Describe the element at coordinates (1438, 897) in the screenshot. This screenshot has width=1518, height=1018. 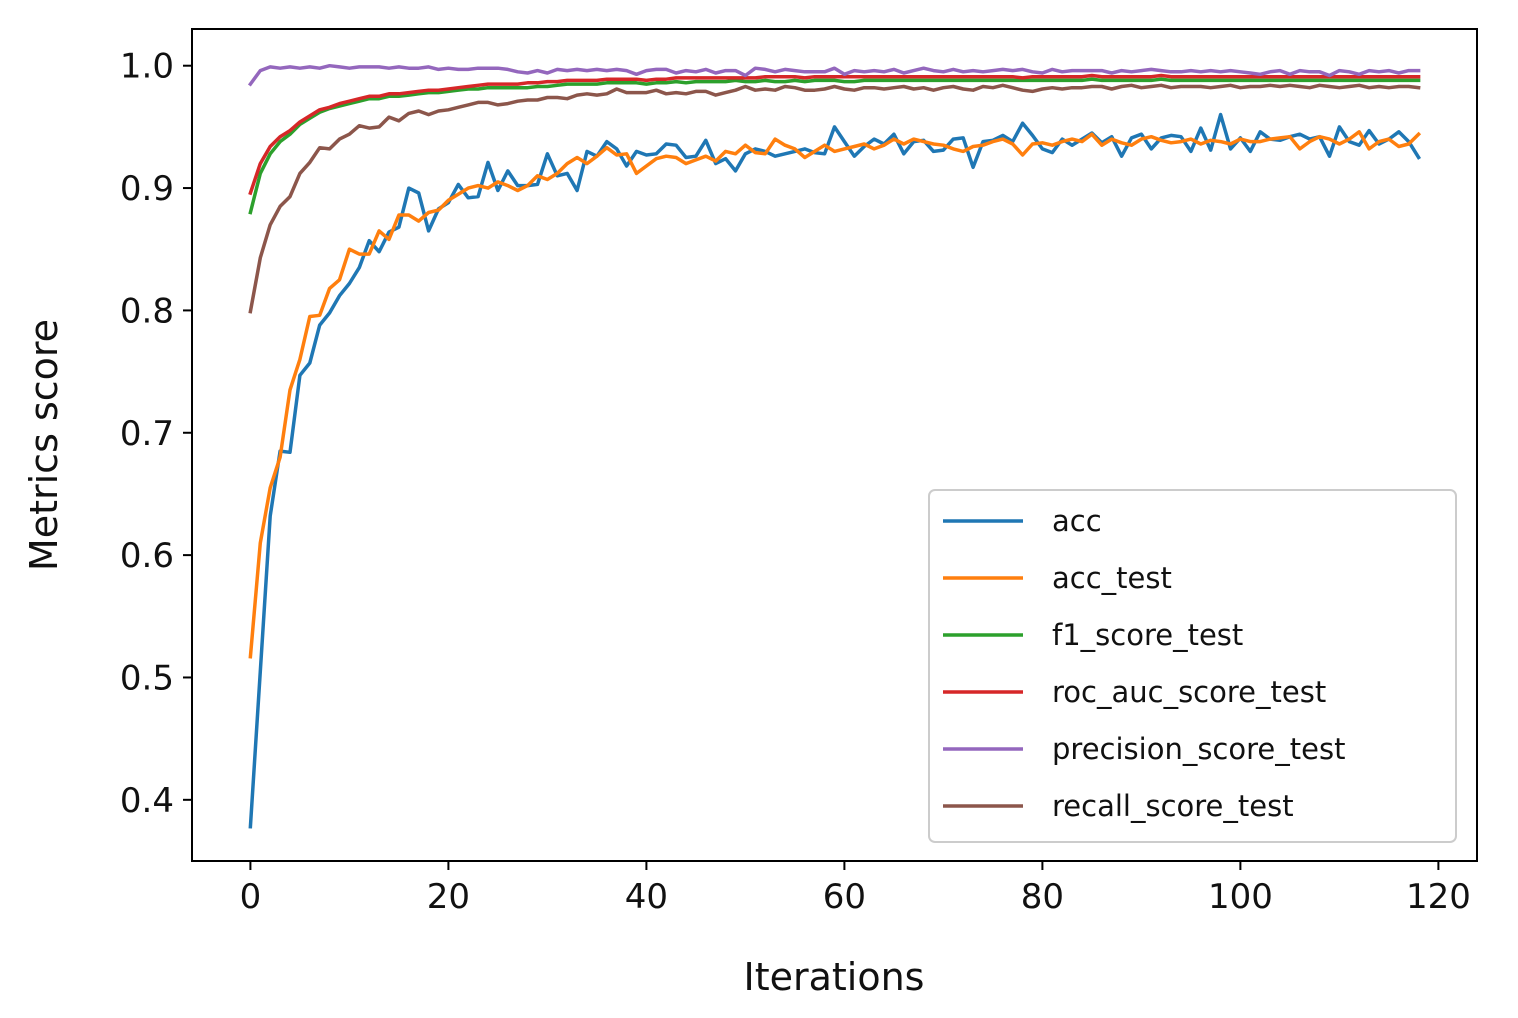
I see `x-tick-label: 120` at that location.